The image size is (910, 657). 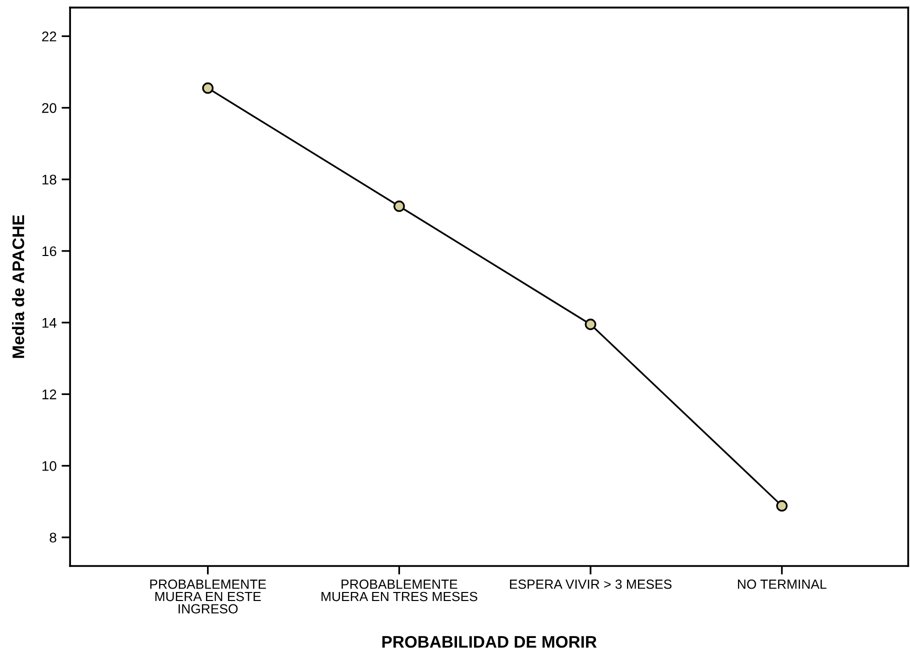 What do you see at coordinates (49, 251) in the screenshot?
I see `y-tick-label: 16` at bounding box center [49, 251].